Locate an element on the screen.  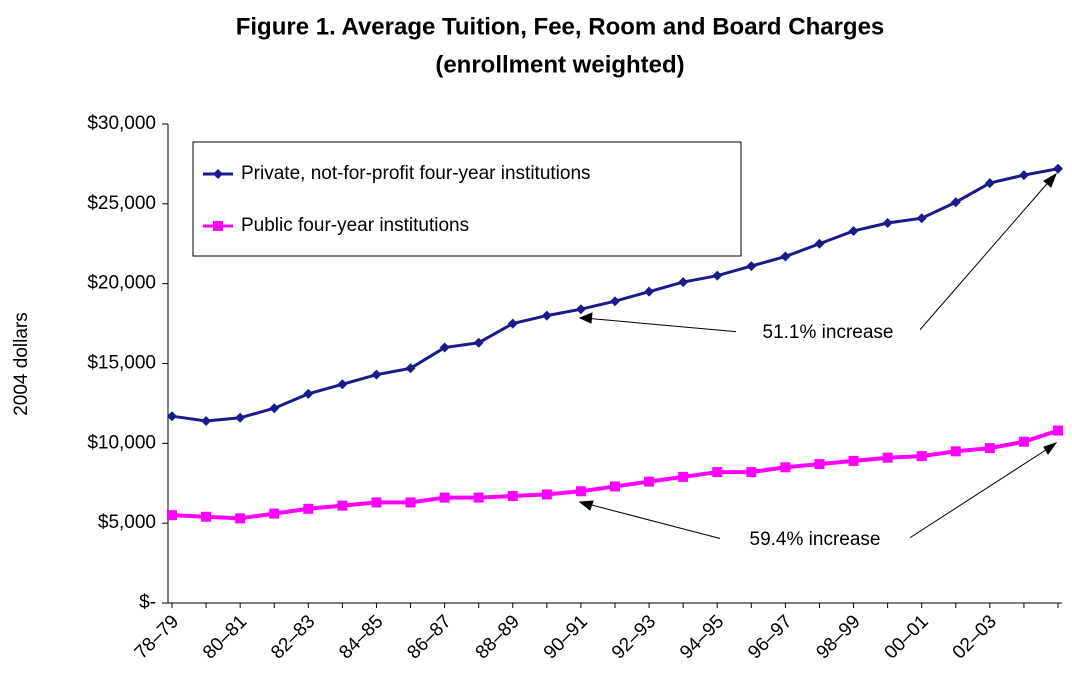
x-tick-label: 80–81 is located at coordinates (225, 637).